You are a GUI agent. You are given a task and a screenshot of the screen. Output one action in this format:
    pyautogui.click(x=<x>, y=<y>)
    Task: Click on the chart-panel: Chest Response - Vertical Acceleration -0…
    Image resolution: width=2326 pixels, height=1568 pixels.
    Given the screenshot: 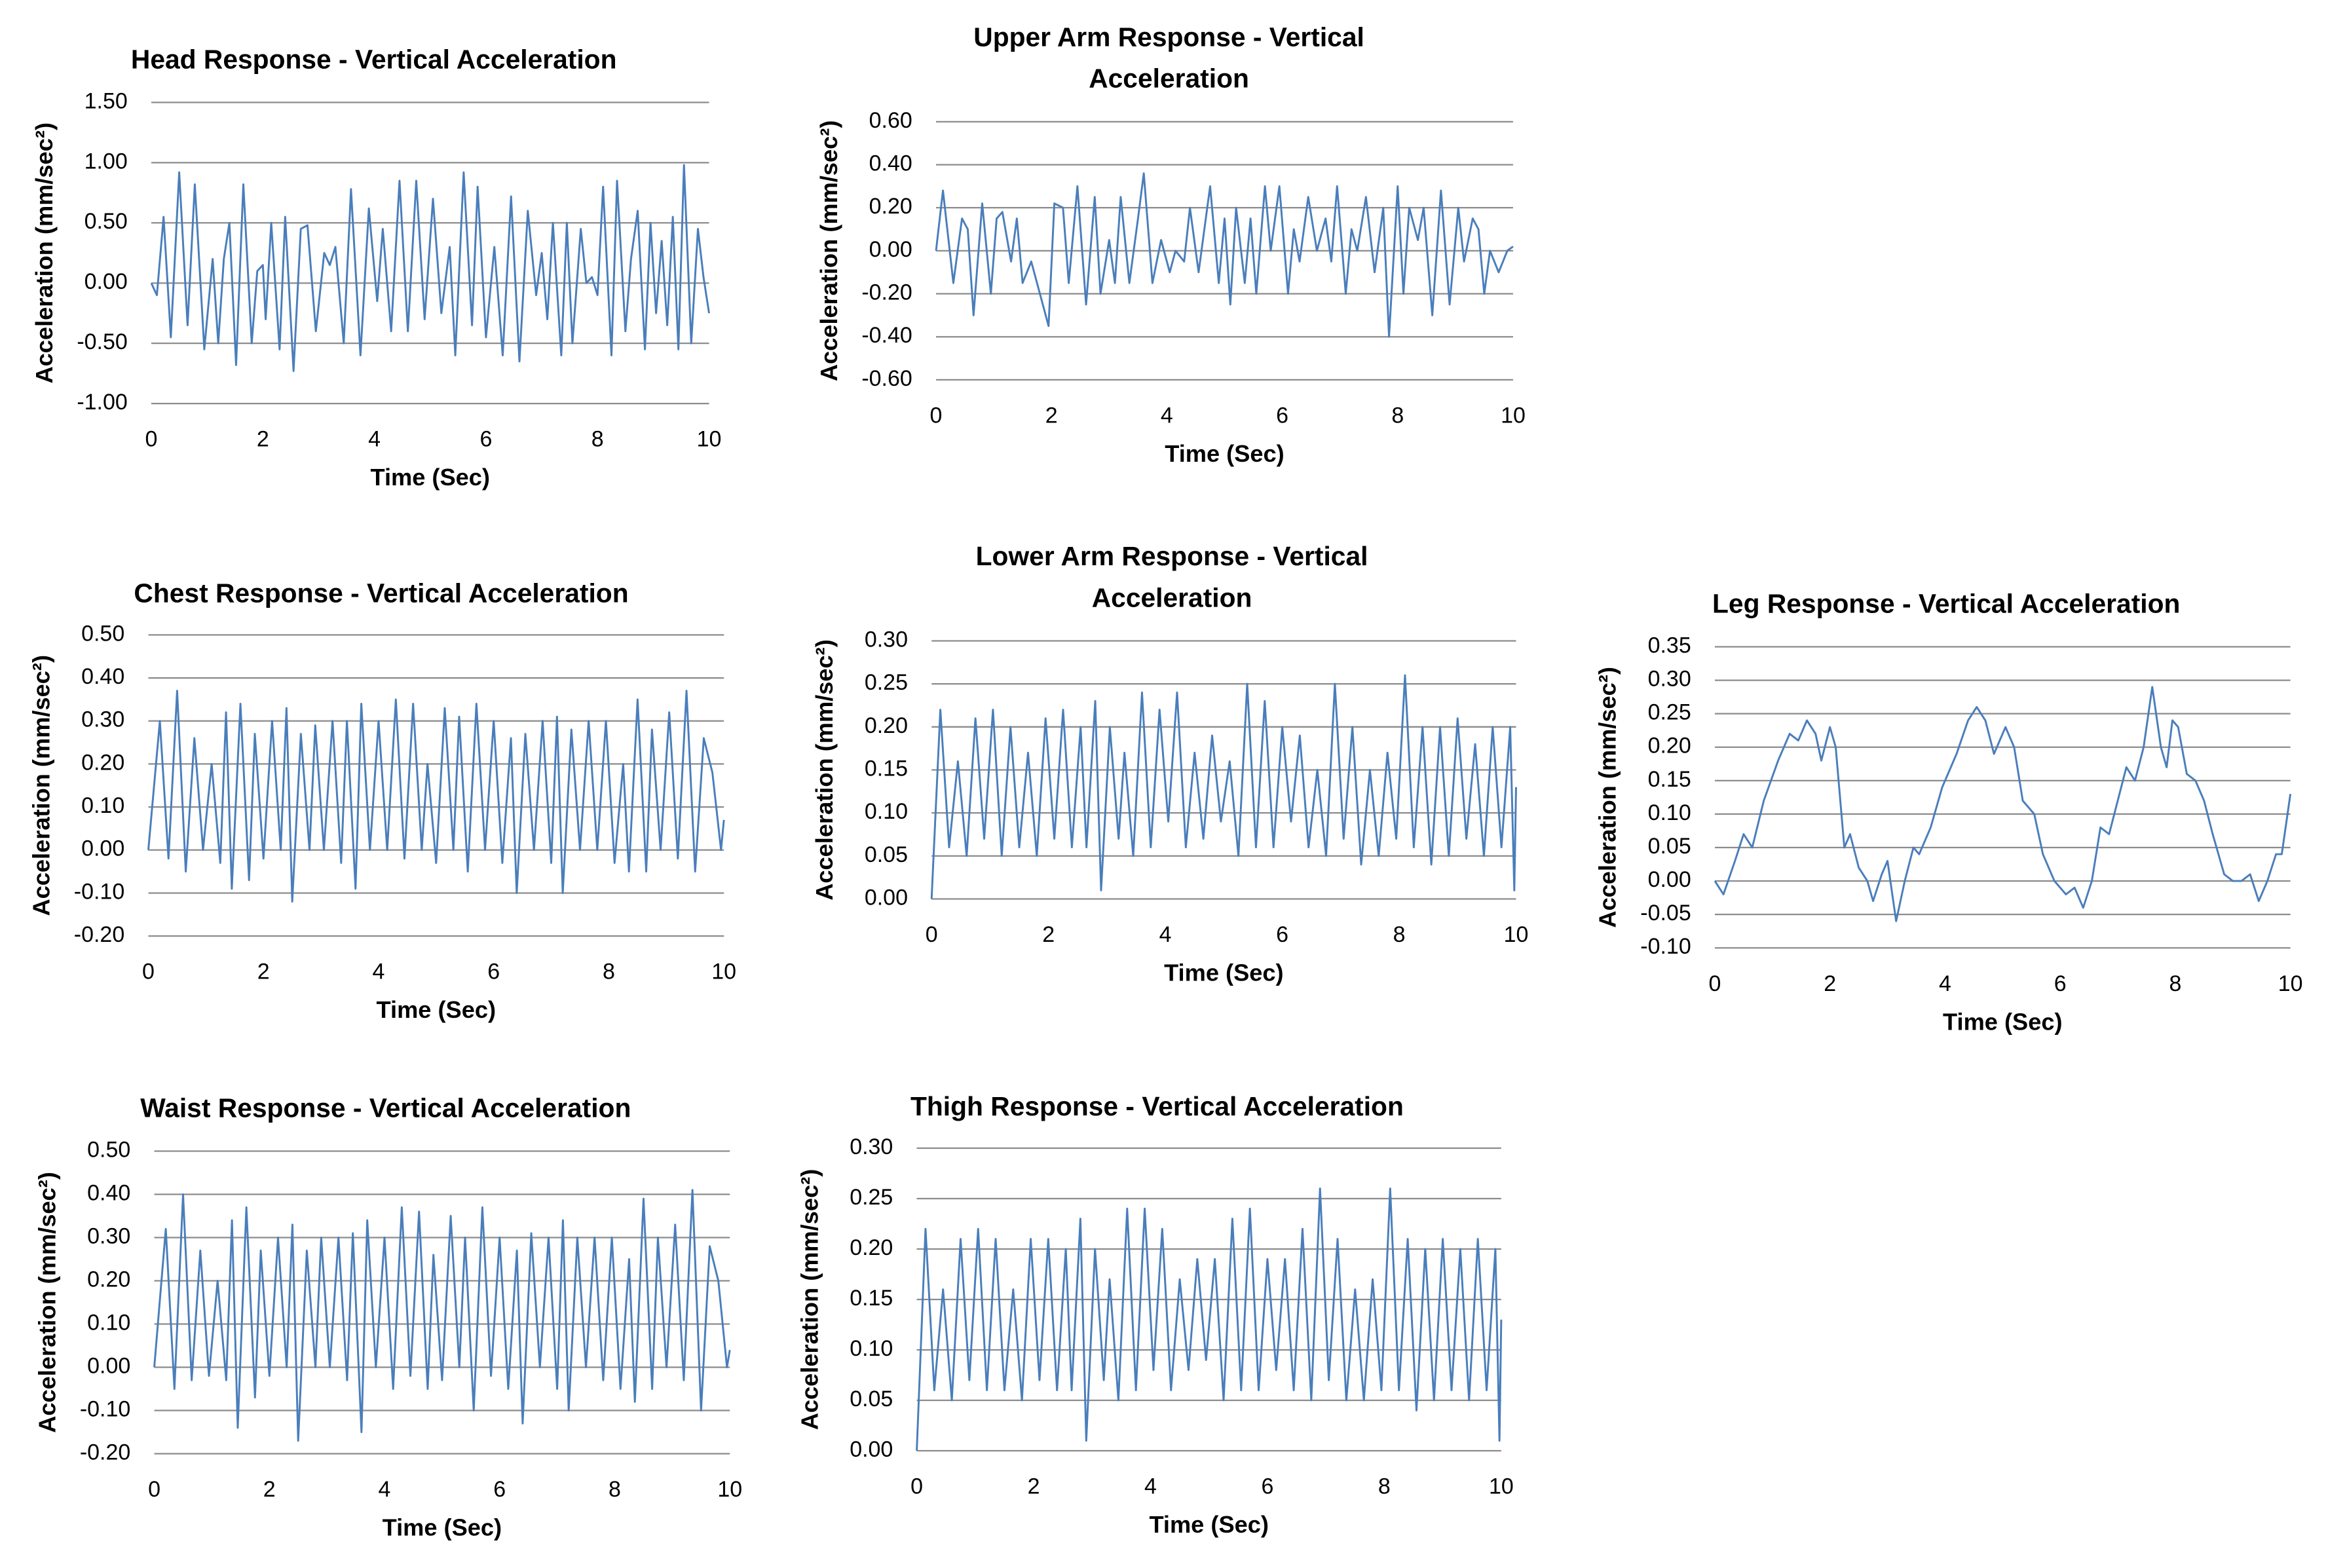 What is the action you would take?
    pyautogui.click(x=382, y=800)
    